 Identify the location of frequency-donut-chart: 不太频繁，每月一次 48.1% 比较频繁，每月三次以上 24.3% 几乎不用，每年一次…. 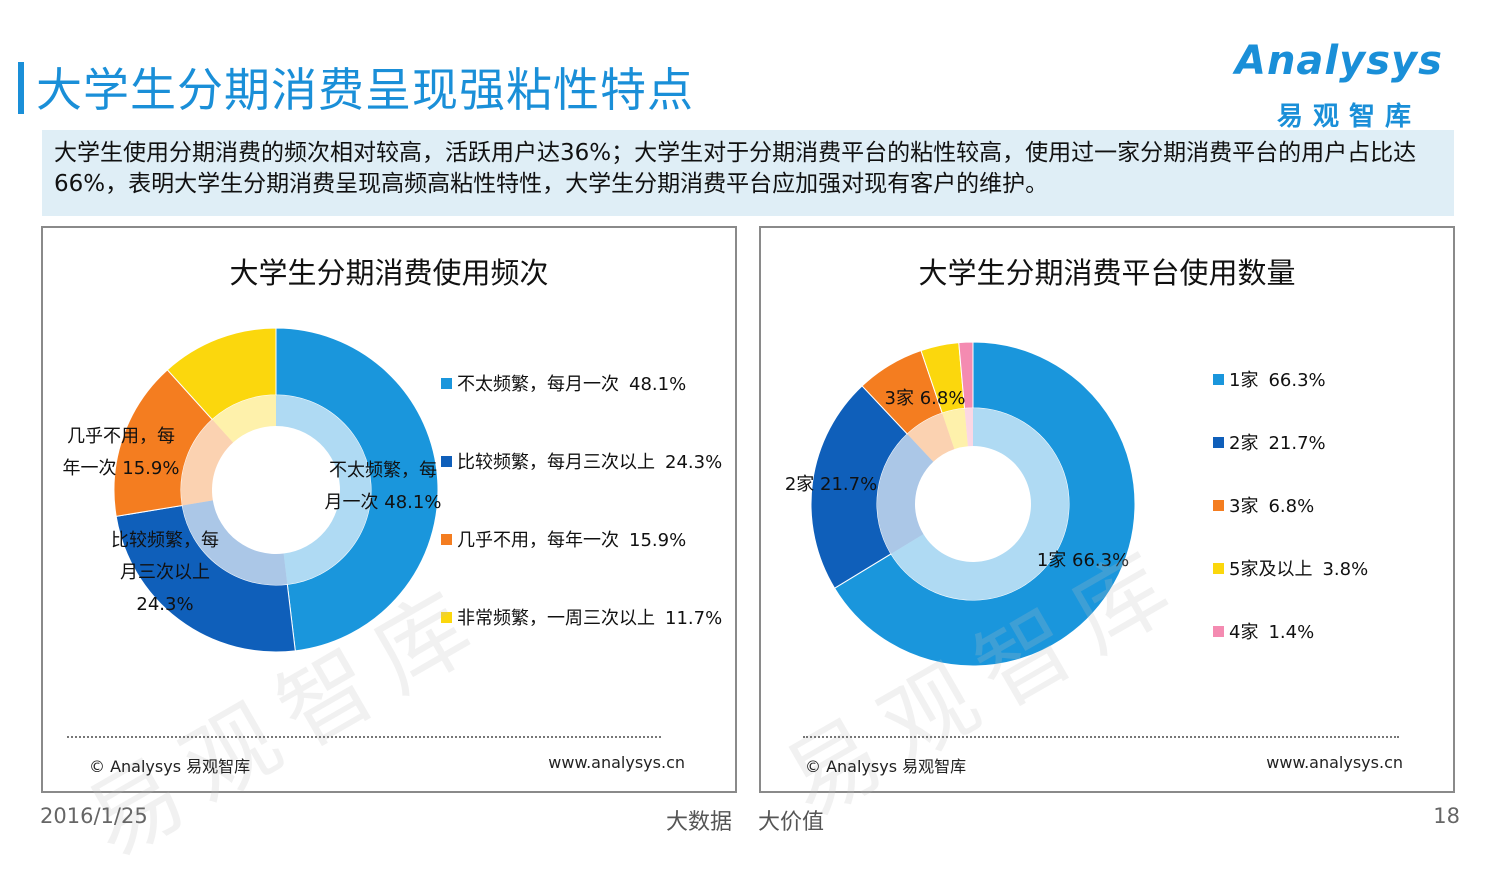
(252, 490).